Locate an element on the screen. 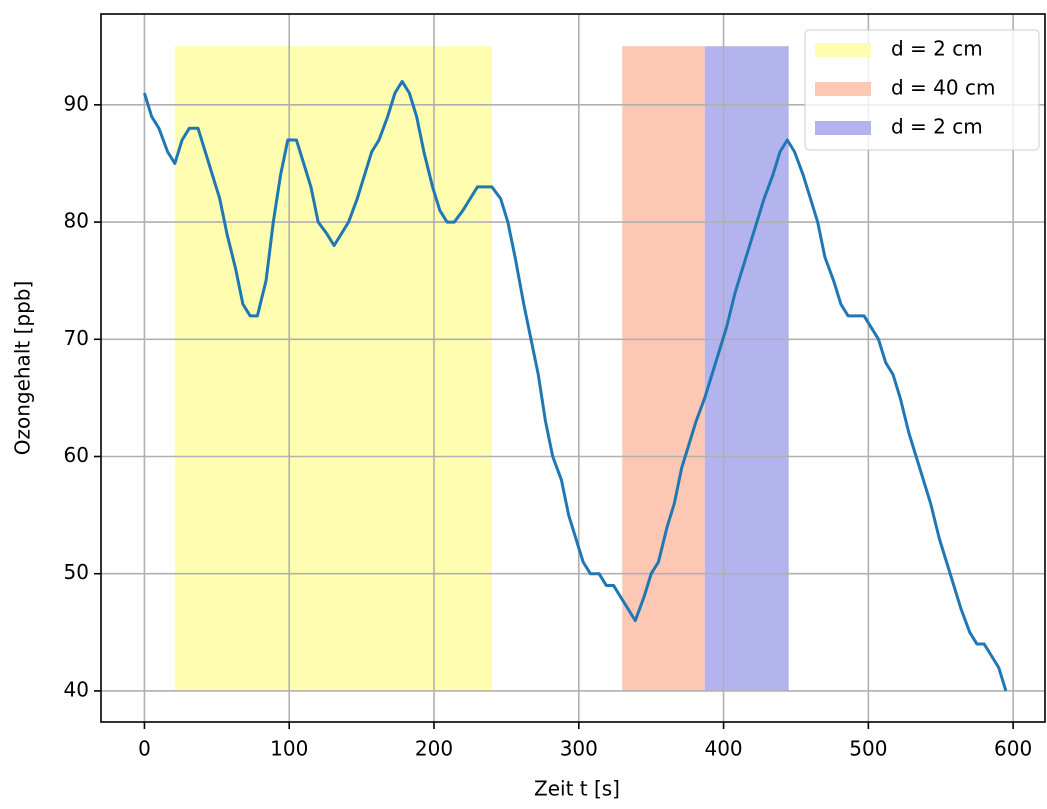 Image resolution: width=1047 pixels, height=809 pixels. legend-box is located at coordinates (922, 90).